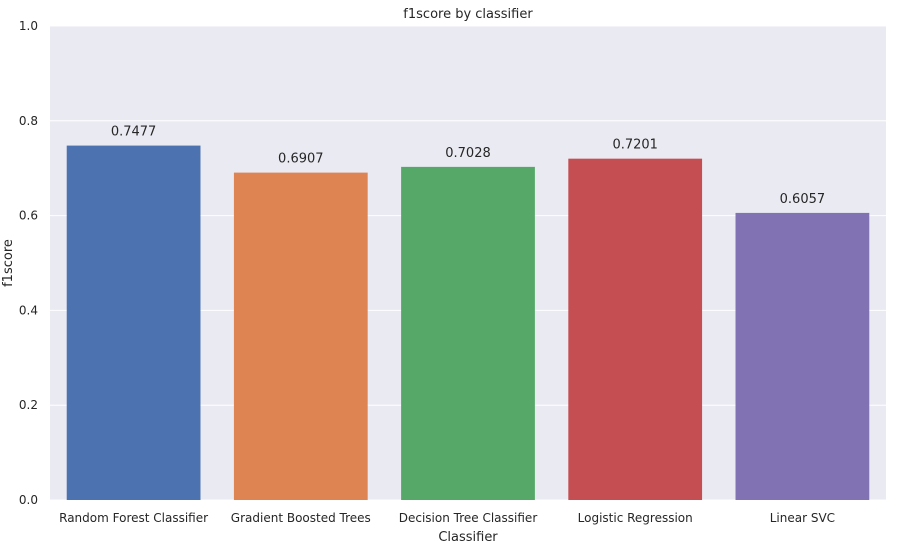 Image resolution: width=907 pixels, height=546 pixels. I want to click on y-tick-label: 0.2, so click(28, 405).